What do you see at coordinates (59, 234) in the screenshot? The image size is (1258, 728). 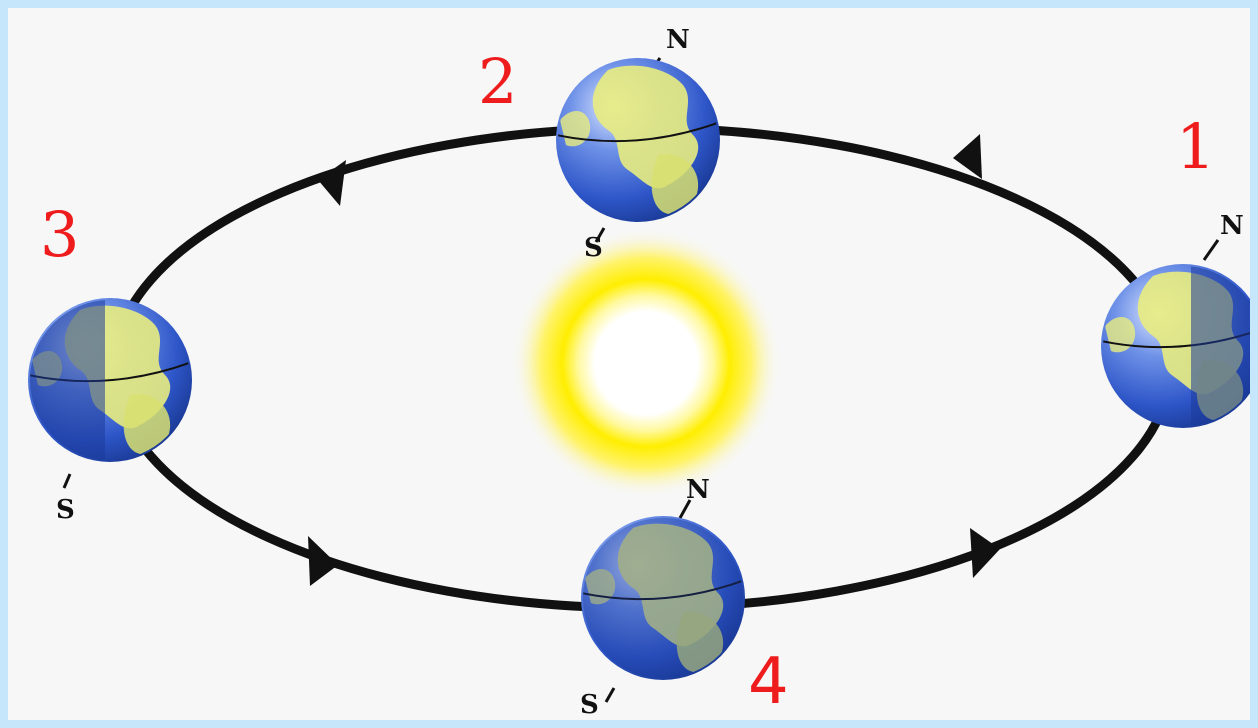 I see `position-label-3: 3` at bounding box center [59, 234].